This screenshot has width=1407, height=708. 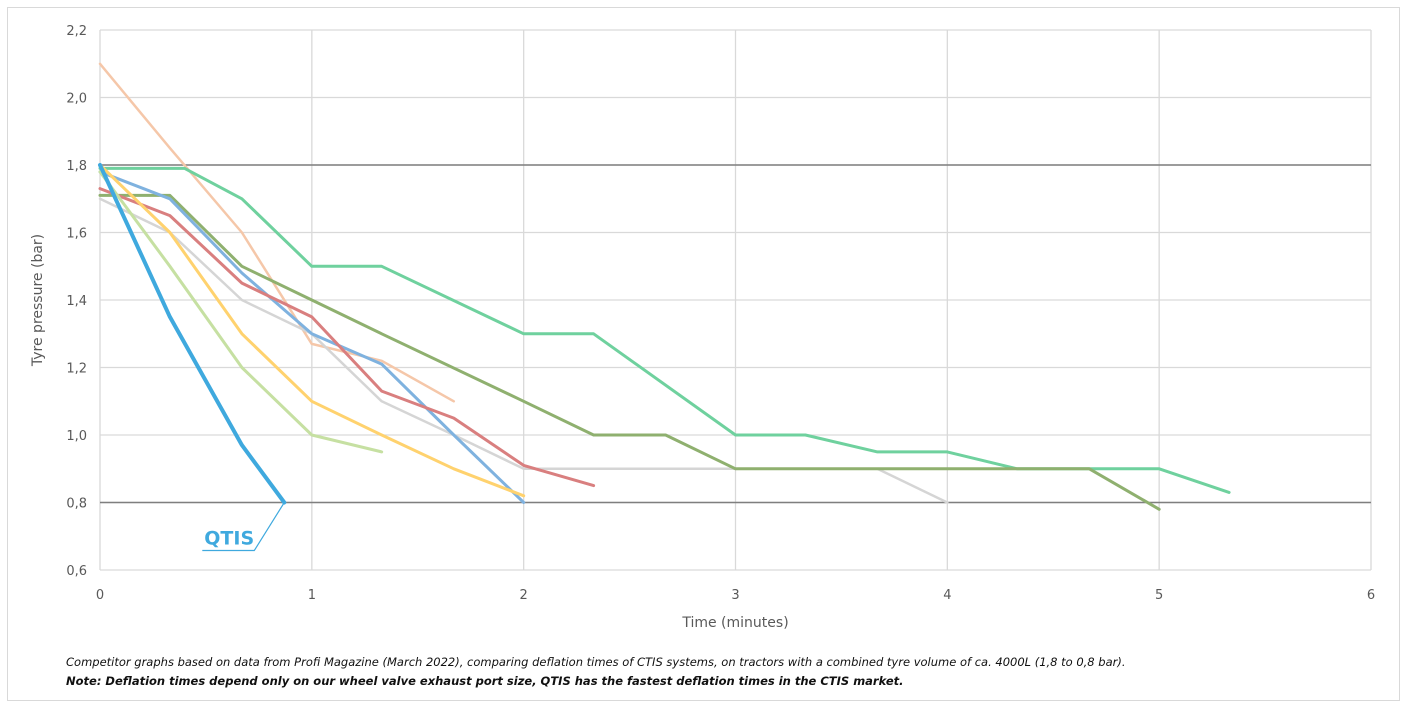 What do you see at coordinates (76, 166) in the screenshot?
I see `y-tick-label: 1,8` at bounding box center [76, 166].